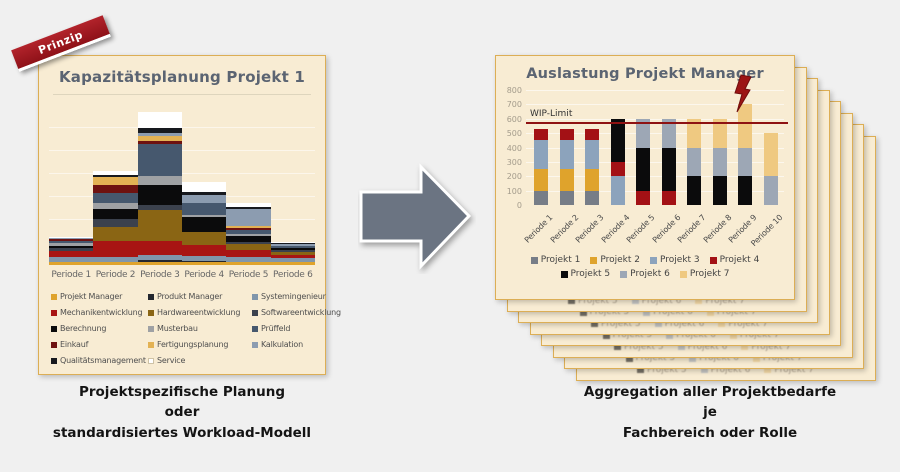  I want to click on right-chart-plot: WIP-Limit 0 100 200 300 400 500 600 700 800, so click(647, 142).